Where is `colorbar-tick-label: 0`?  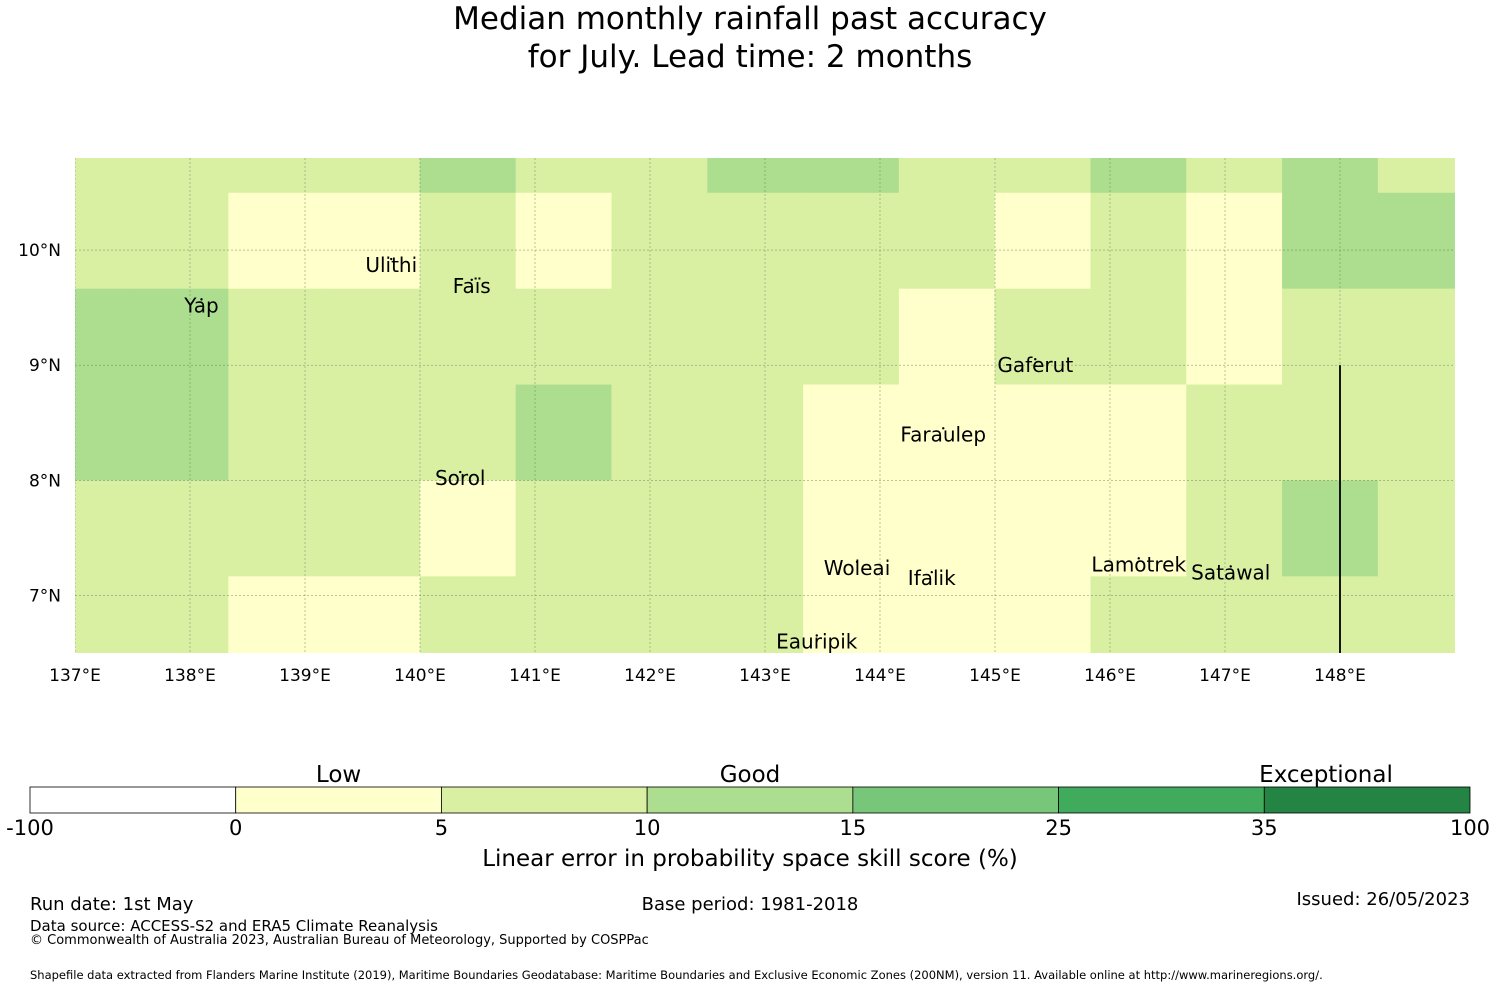 colorbar-tick-label: 0 is located at coordinates (235, 828).